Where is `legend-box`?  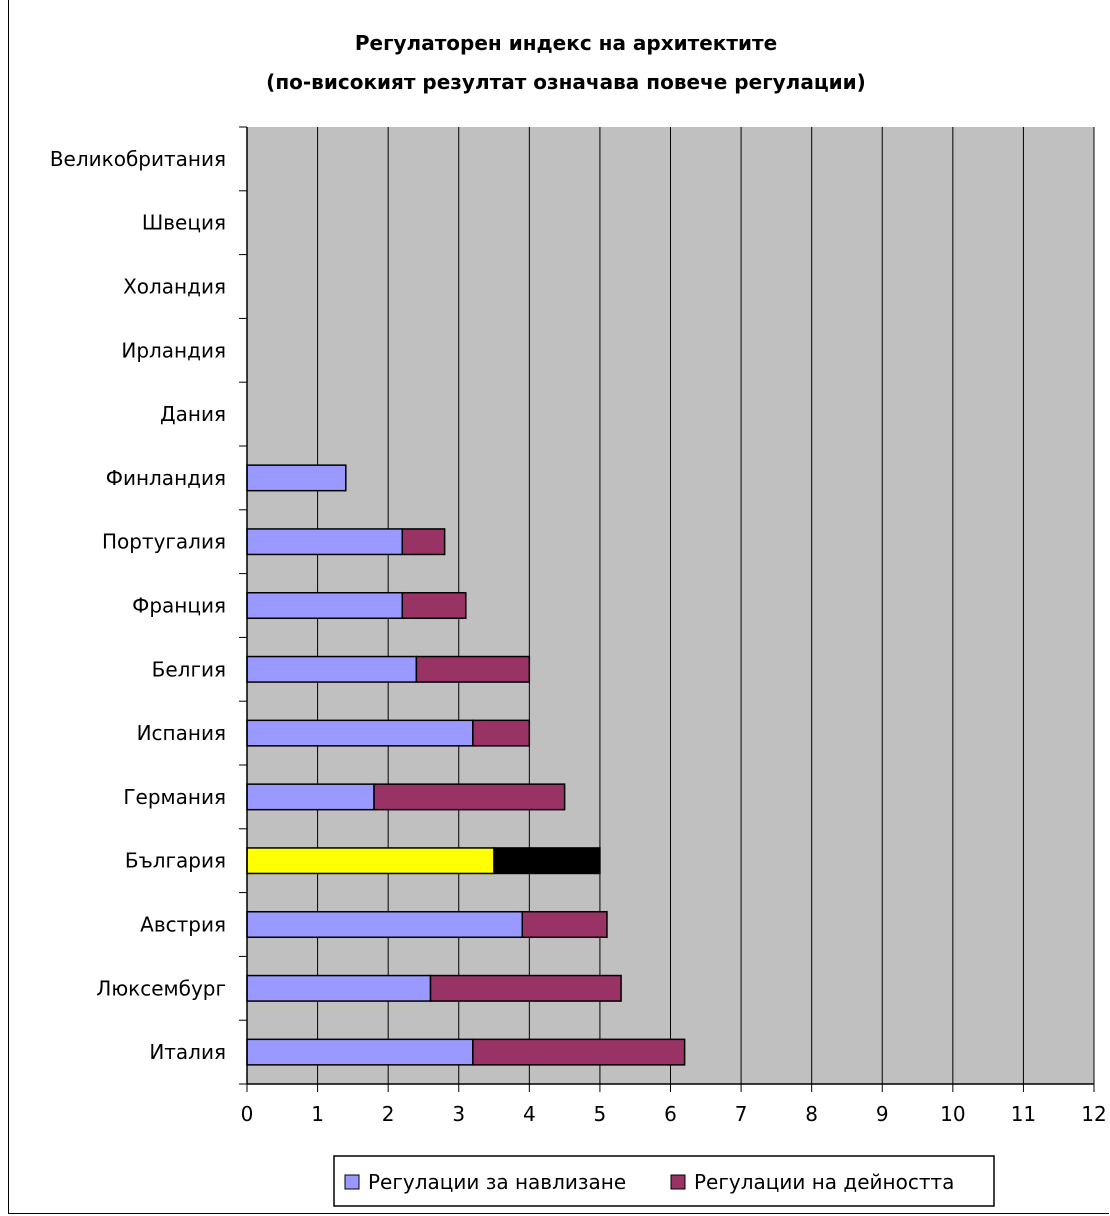
legend-box is located at coordinates (664, 1181).